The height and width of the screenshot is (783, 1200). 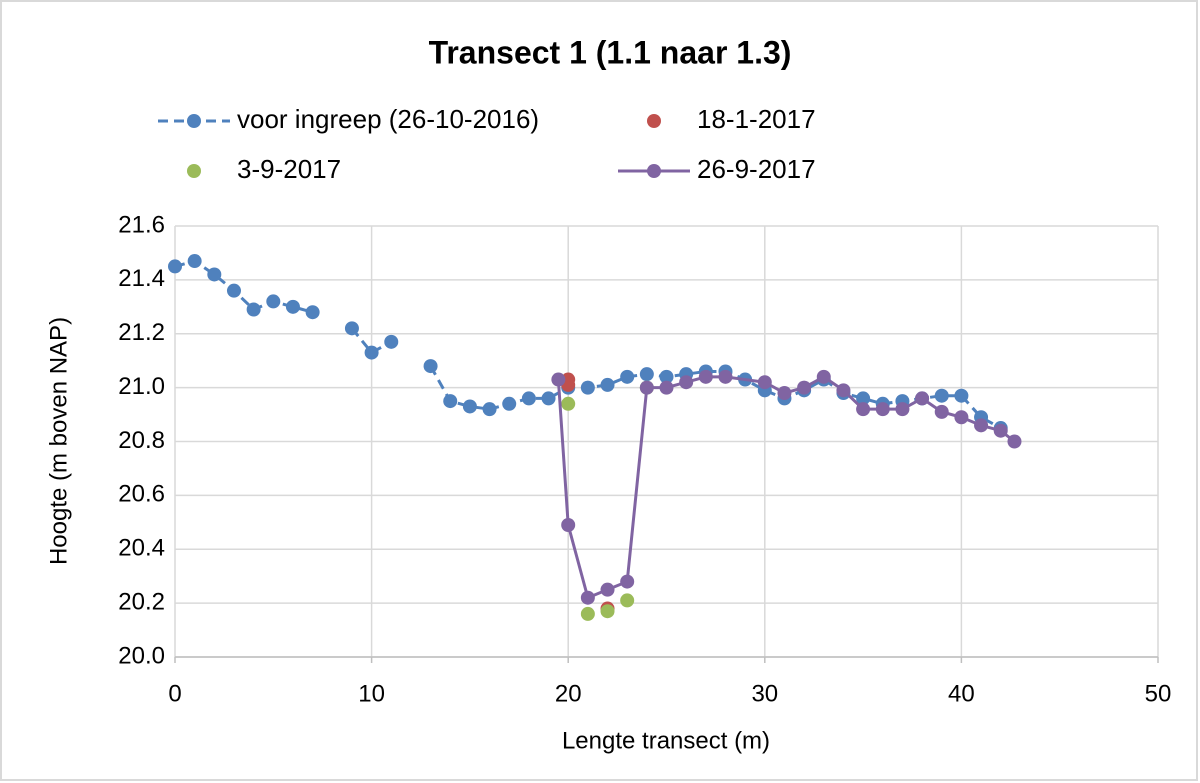 I want to click on legend-item: 18-1-2017, so click(x=731, y=119).